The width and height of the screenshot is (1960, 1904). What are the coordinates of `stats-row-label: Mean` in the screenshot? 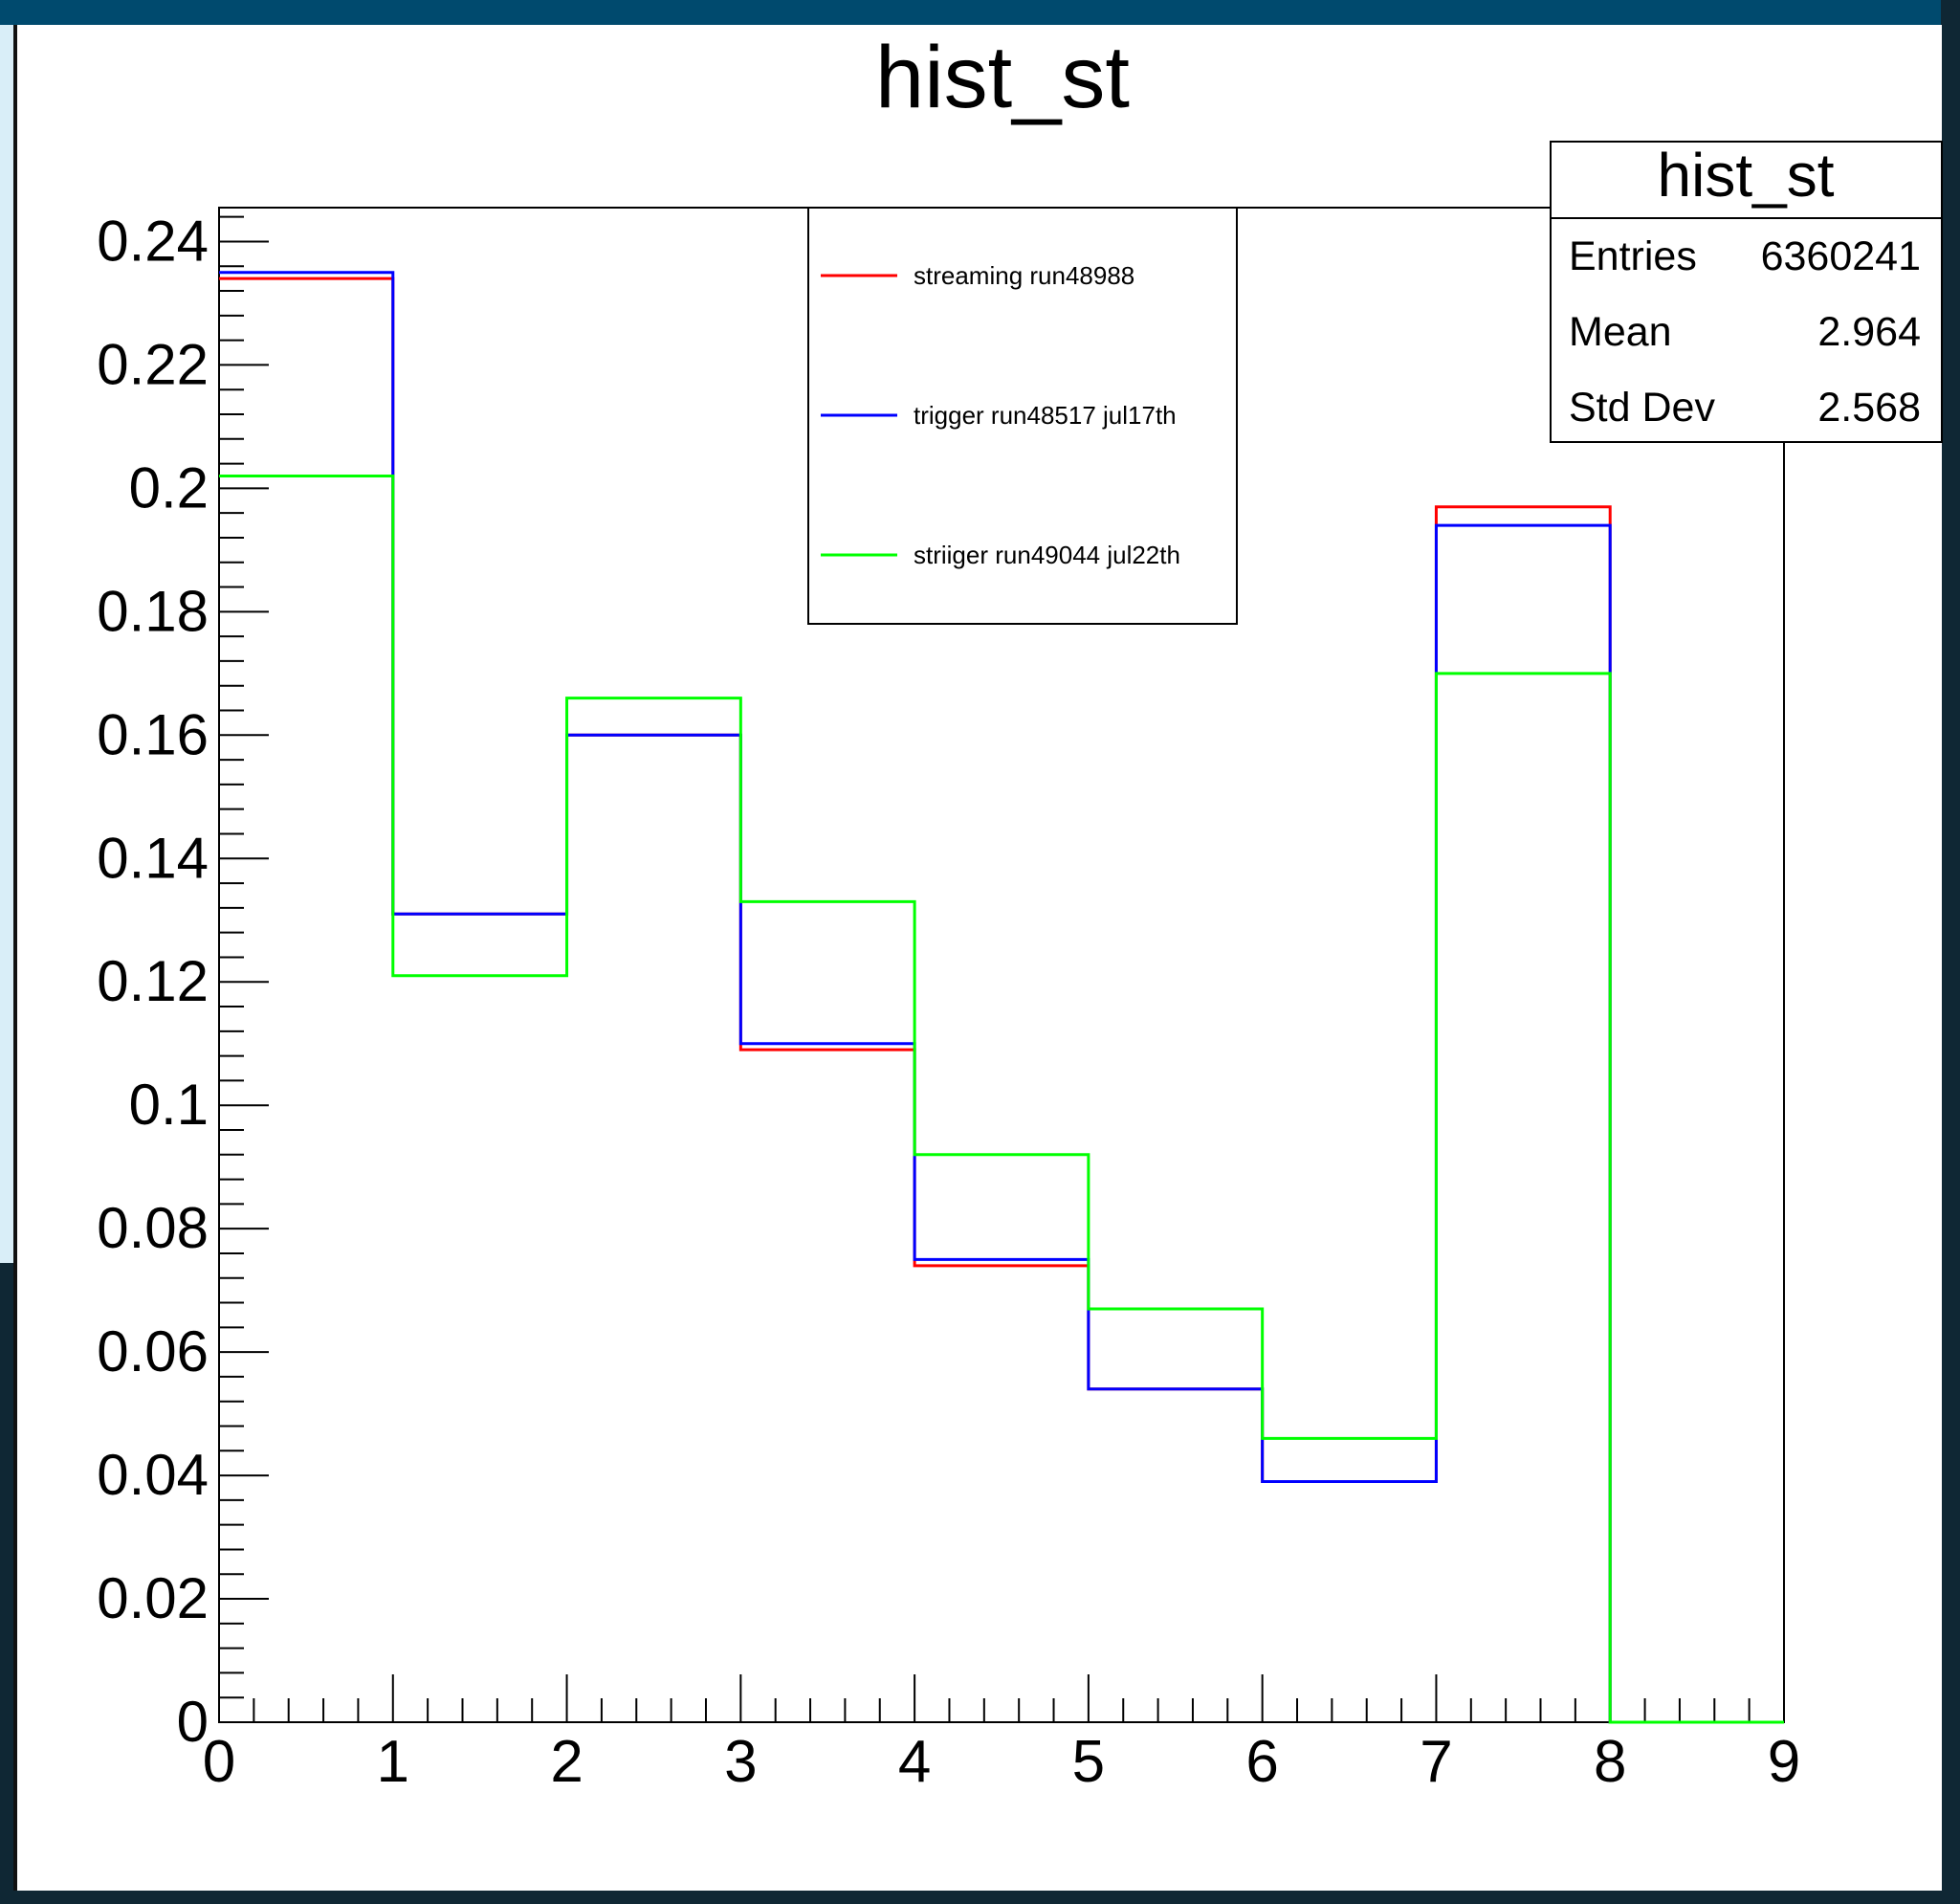 It's located at (1620, 332).